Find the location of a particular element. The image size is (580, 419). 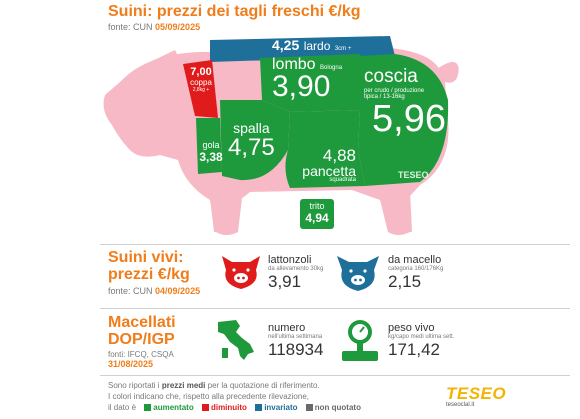

coscia-note2: tipica / 13-16kg is located at coordinates (384, 97).